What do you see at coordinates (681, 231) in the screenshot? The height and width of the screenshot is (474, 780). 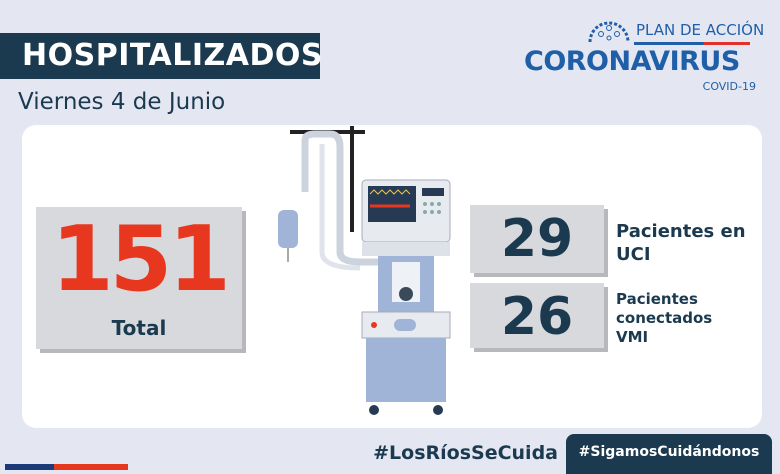 I see `uci-label-line: Pacientes en` at bounding box center [681, 231].